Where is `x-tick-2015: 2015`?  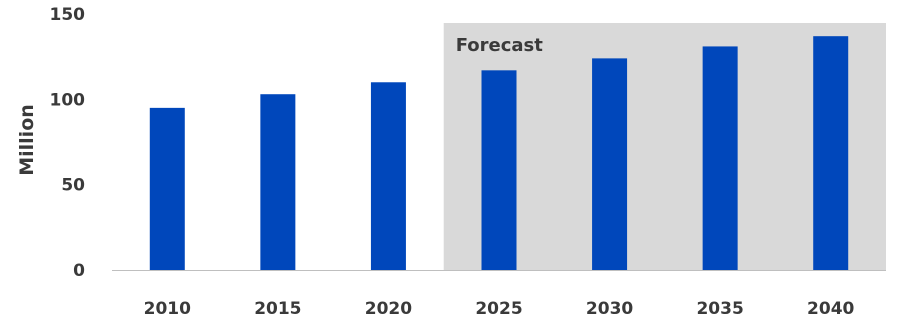 x-tick-2015: 2015 is located at coordinates (277, 309).